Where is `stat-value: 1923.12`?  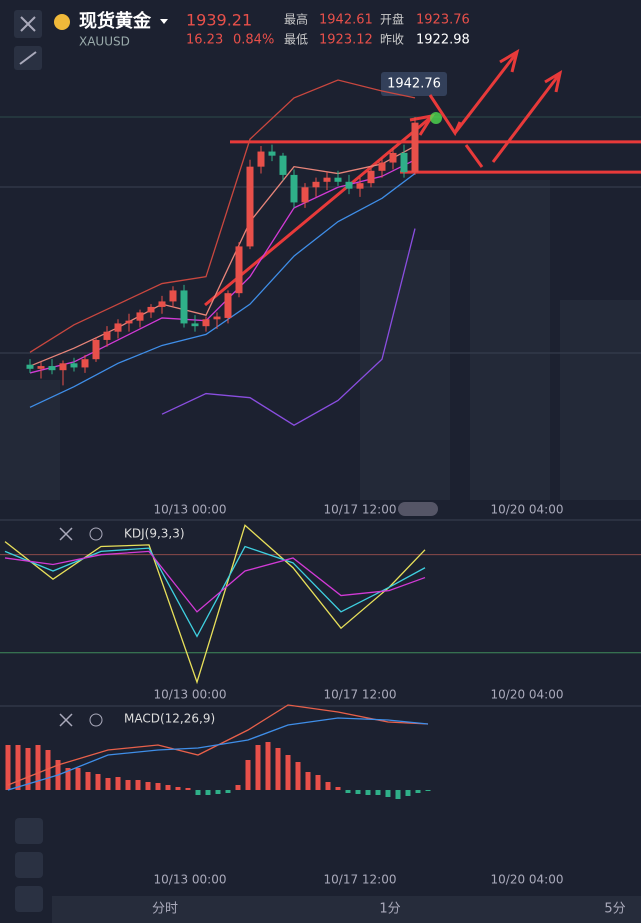
stat-value: 1923.12 is located at coordinates (346, 40).